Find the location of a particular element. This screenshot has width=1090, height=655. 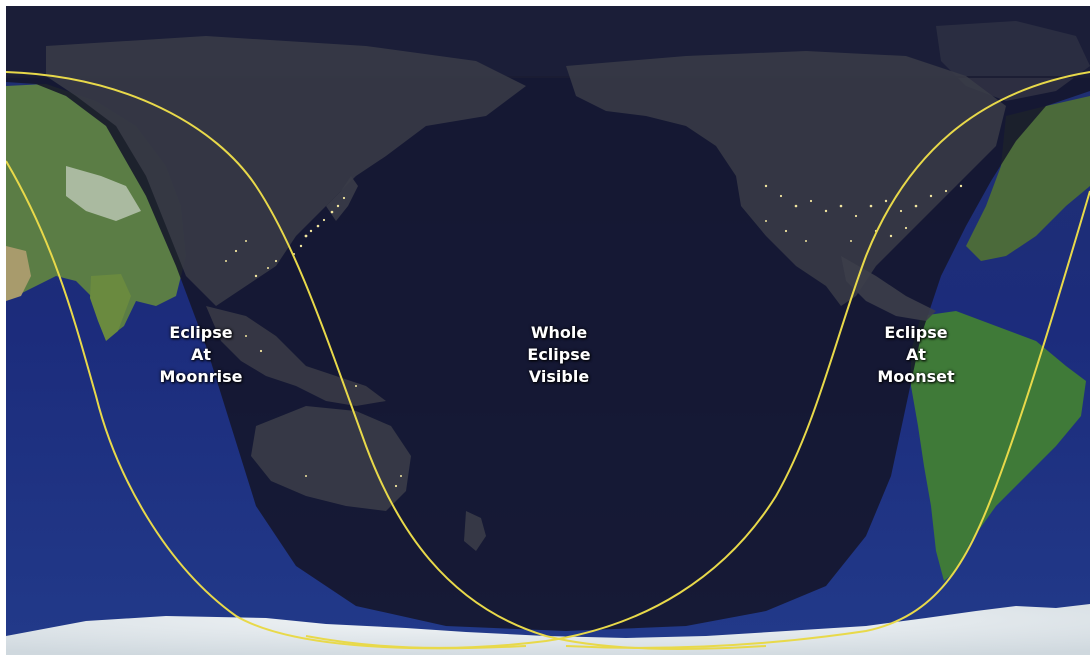

moonrise-label-line2: At is located at coordinates (201, 354).